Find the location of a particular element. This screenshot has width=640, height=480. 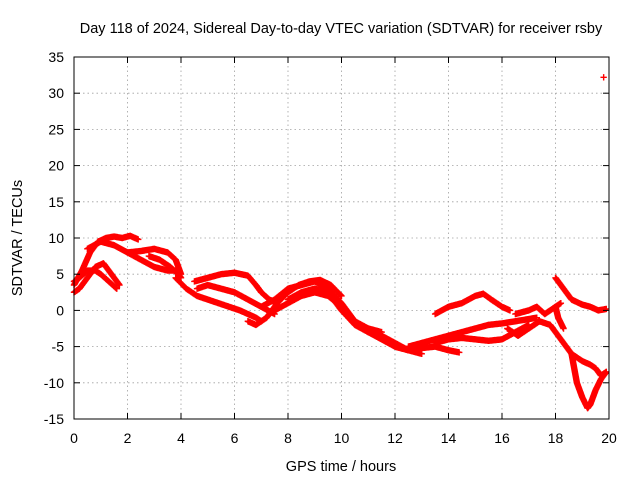

x-tick-label: 16 is located at coordinates (502, 438).